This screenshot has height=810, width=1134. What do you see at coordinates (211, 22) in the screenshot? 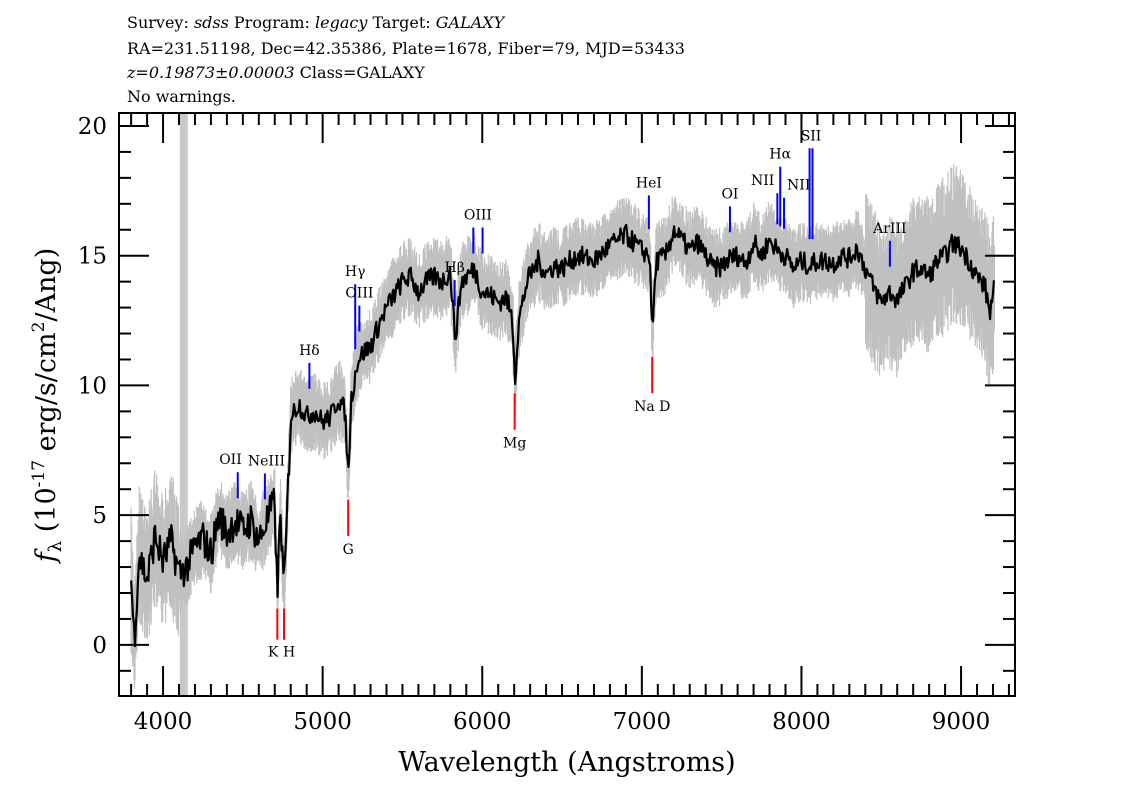
I see `survey-value: sdss` at bounding box center [211, 22].